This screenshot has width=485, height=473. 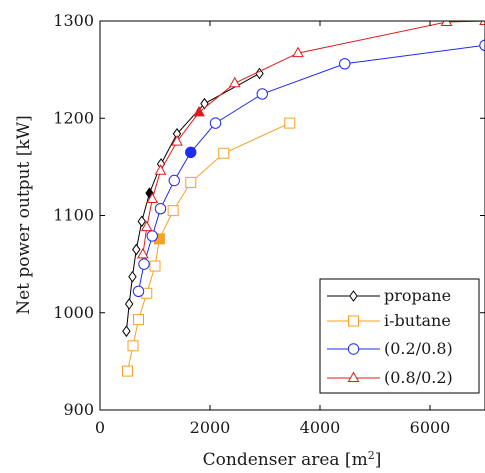 I want to click on legend-label: (0.8/0.2), so click(x=418, y=377).